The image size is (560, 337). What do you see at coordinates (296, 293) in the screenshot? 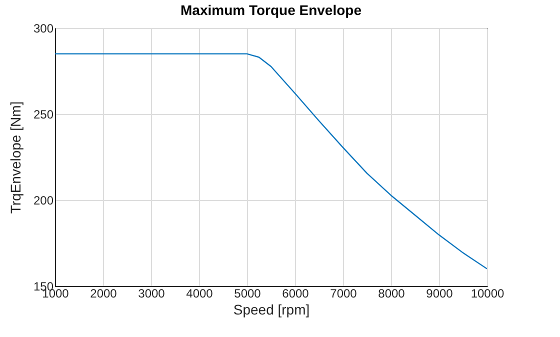
I see `x-tick-label: 6000` at bounding box center [296, 293].